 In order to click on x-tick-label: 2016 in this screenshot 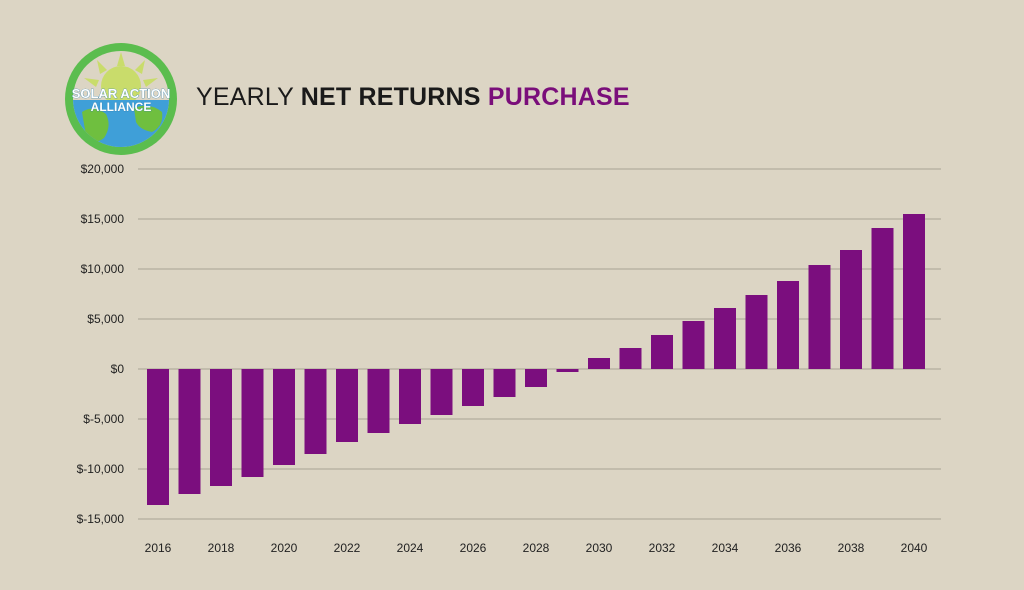, I will do `click(158, 548)`.